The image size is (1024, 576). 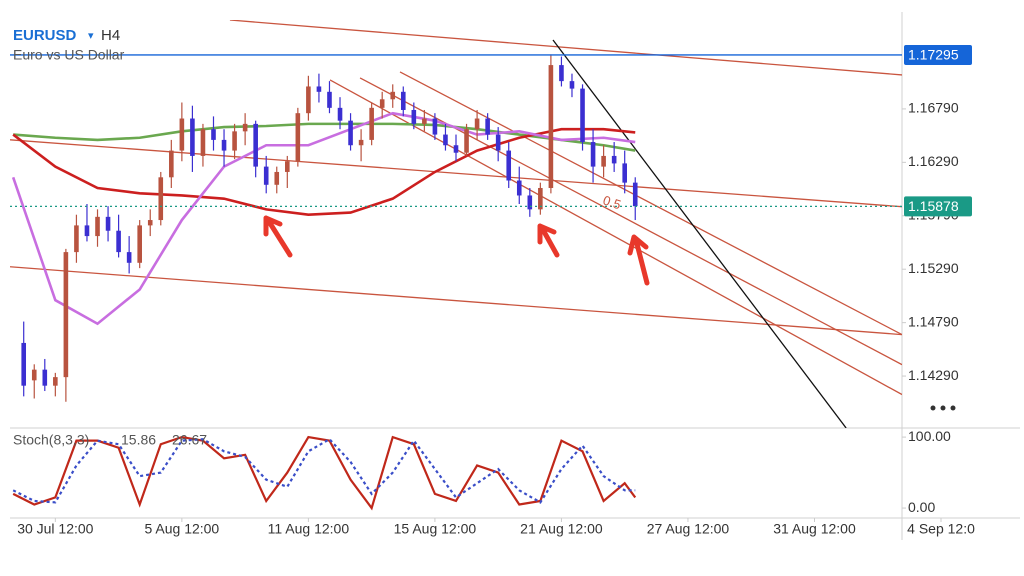 What do you see at coordinates (933, 206) in the screenshot?
I see `price-tag-label: 1.15878` at bounding box center [933, 206].